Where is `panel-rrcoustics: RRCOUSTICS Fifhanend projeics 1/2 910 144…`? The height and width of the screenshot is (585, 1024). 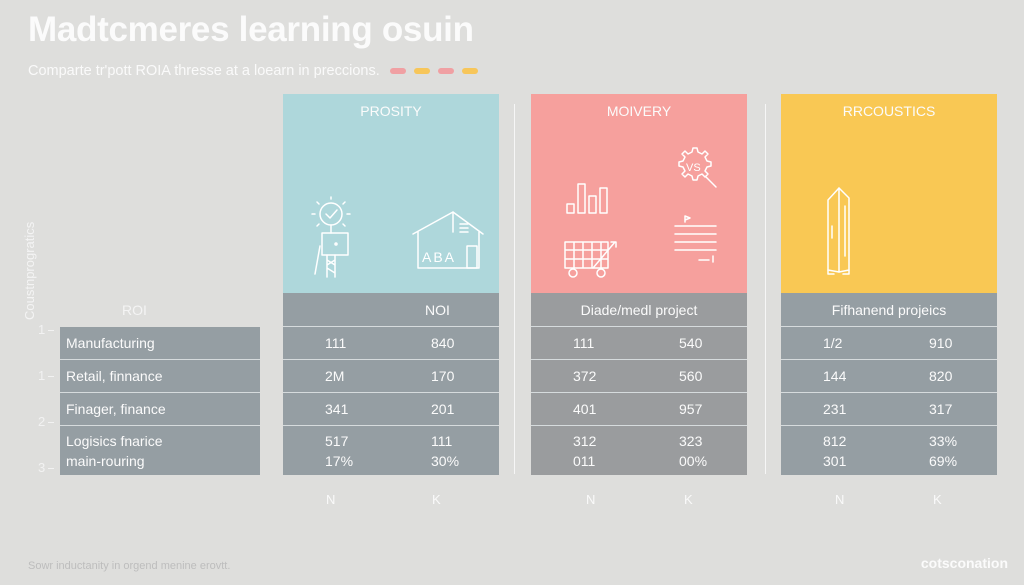 panel-rrcoustics: RRCOUSTICS Fifhanend projeics 1/2 910 144… is located at coordinates (889, 284).